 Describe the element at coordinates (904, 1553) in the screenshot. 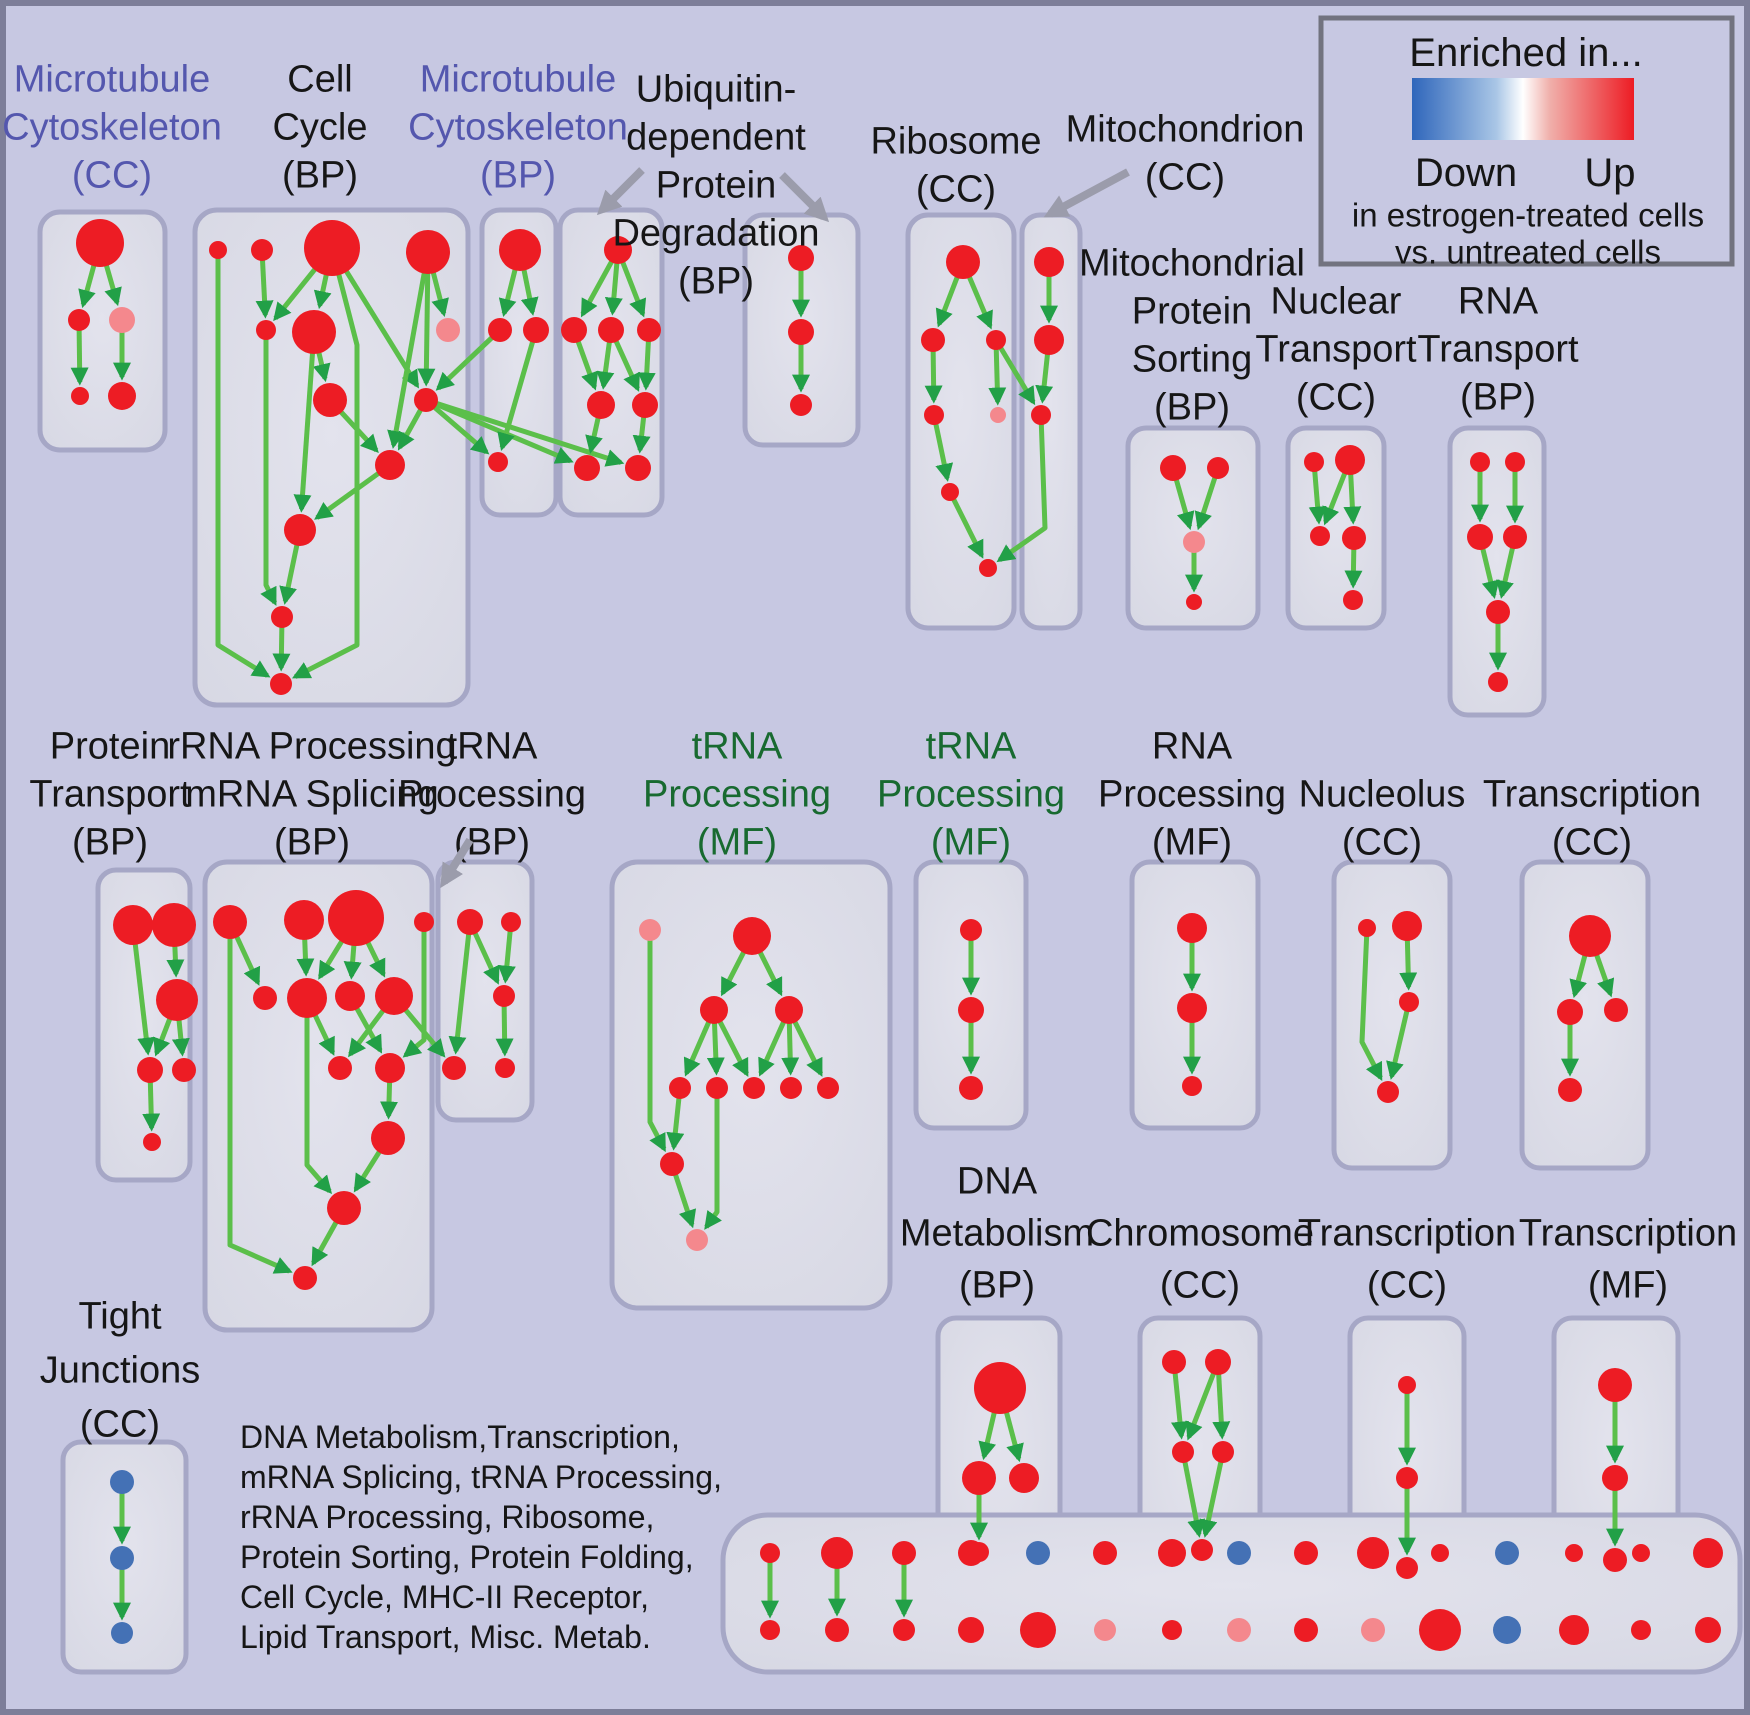

I see `go-term-node-t3t` at that location.